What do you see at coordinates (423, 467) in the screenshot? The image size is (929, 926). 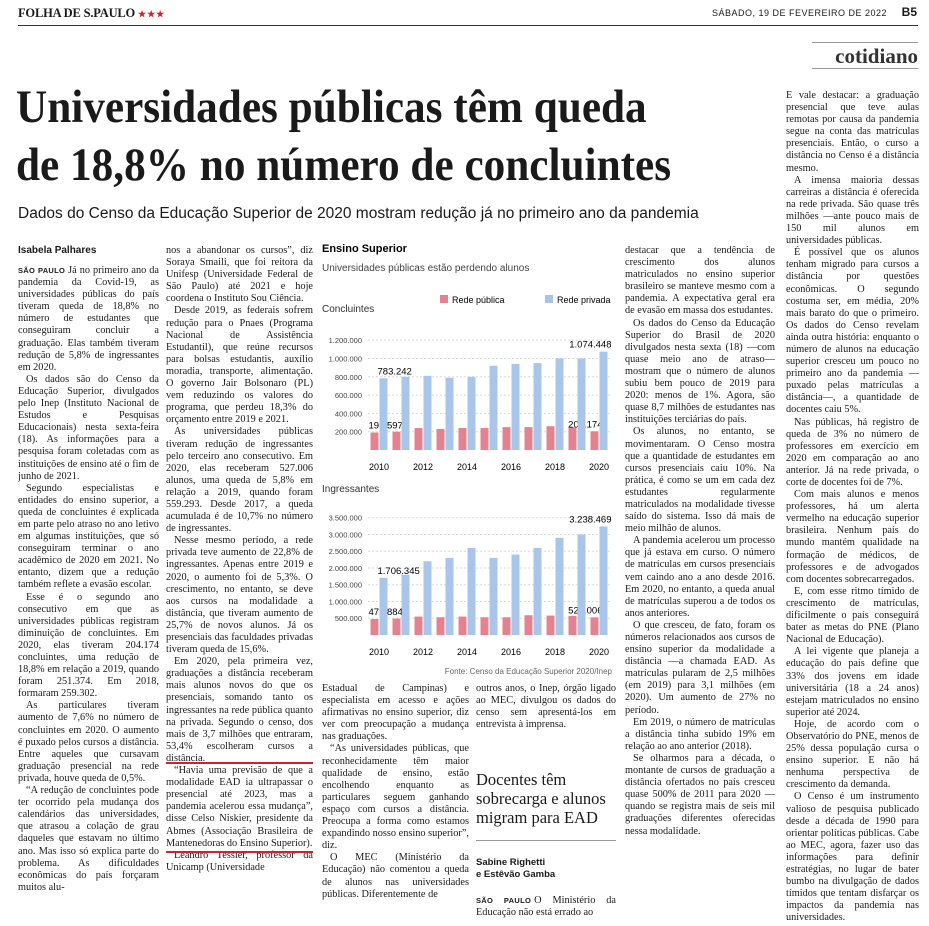 I see `x-tick-label: 2012` at bounding box center [423, 467].